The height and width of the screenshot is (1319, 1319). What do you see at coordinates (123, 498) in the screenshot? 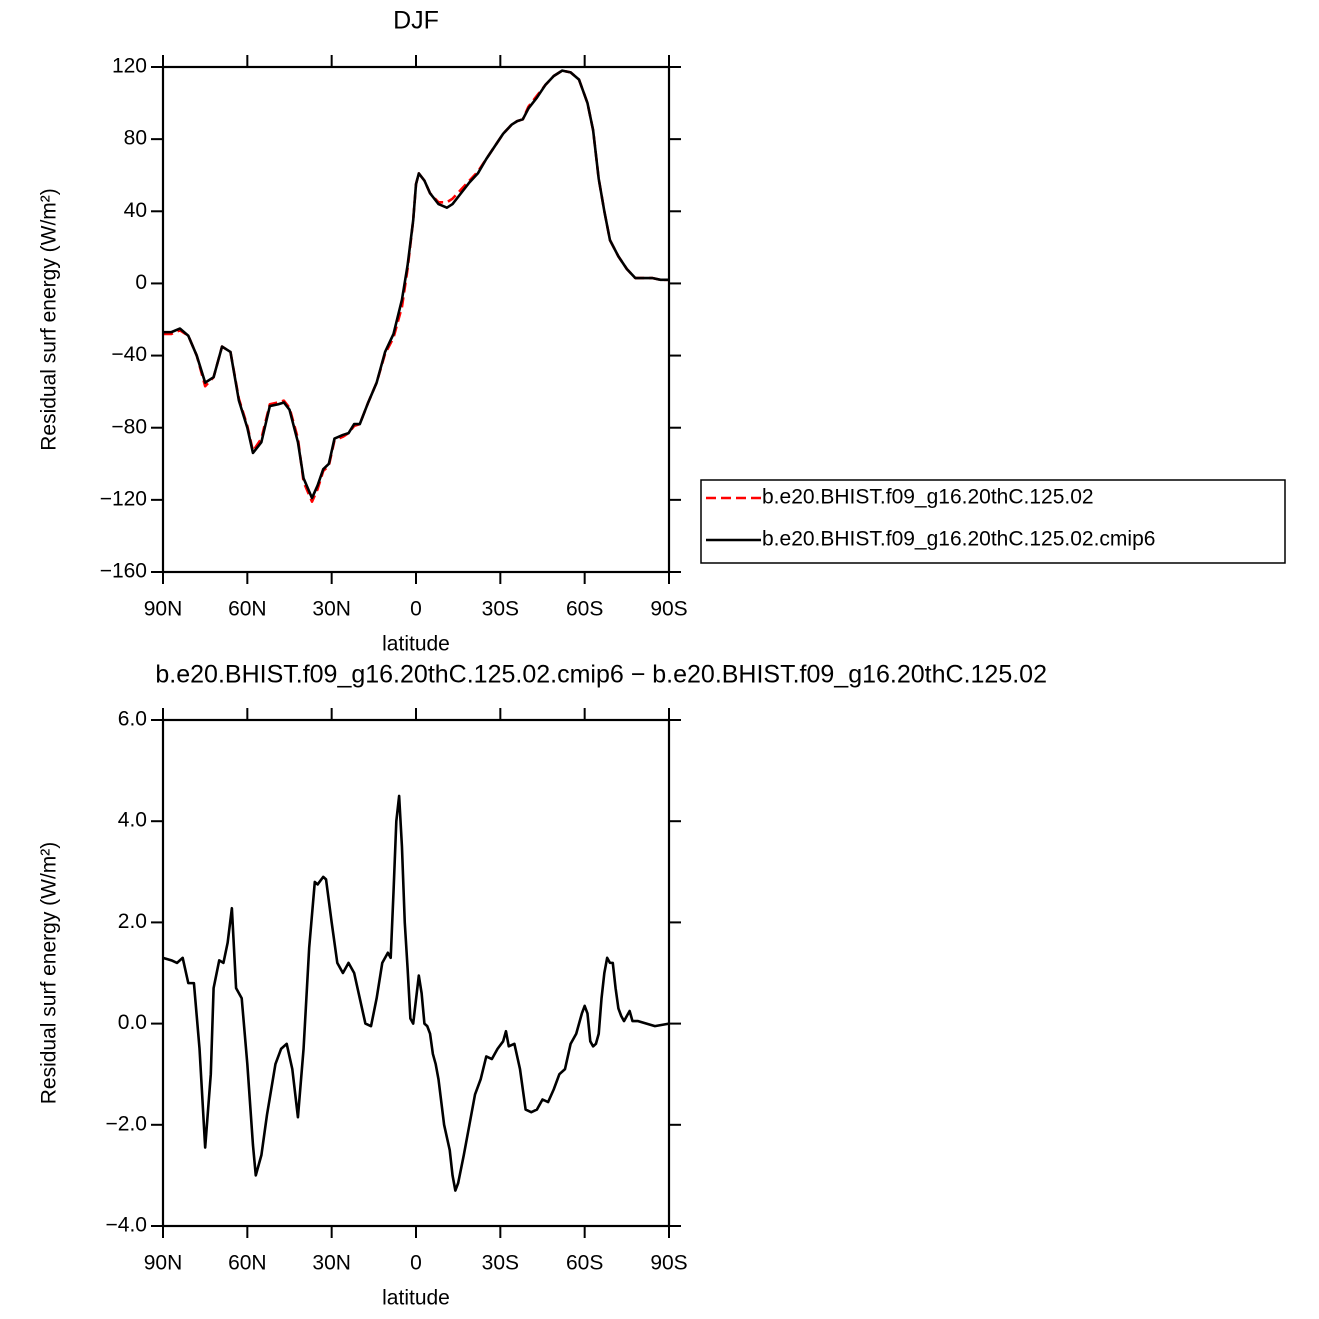
I see `y-tick-label: −120` at bounding box center [123, 498].